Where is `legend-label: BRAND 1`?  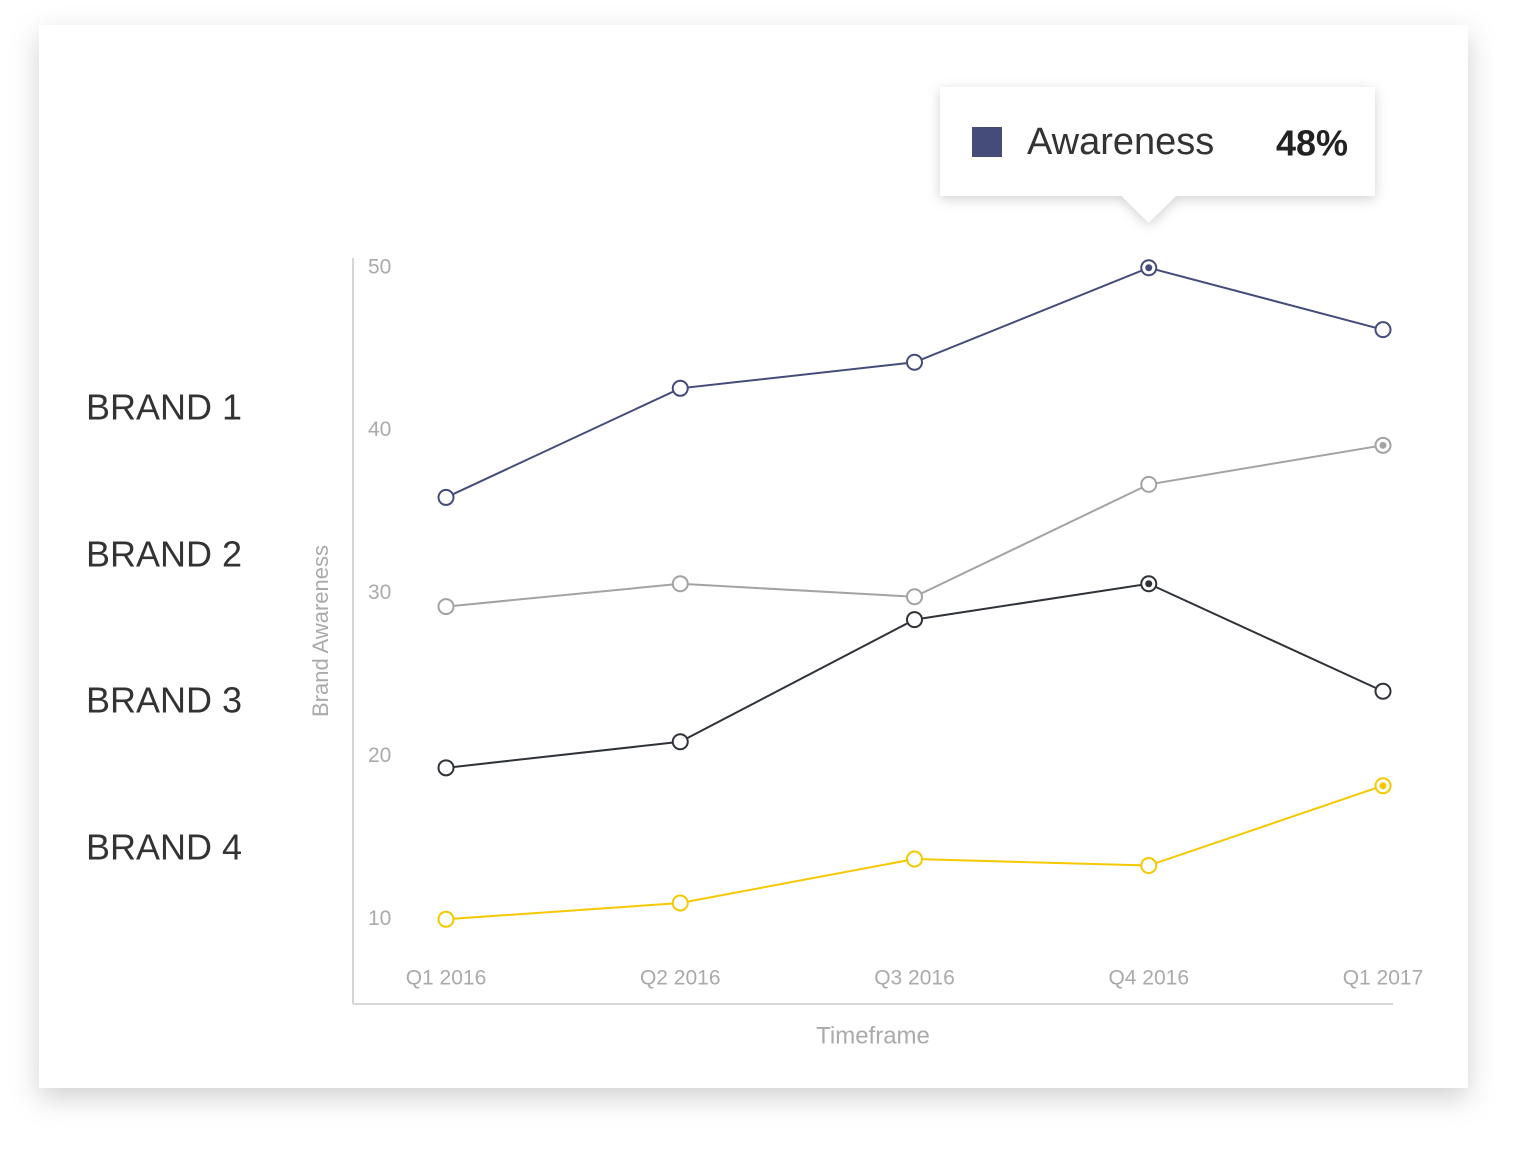
legend-label: BRAND 1 is located at coordinates (164, 407).